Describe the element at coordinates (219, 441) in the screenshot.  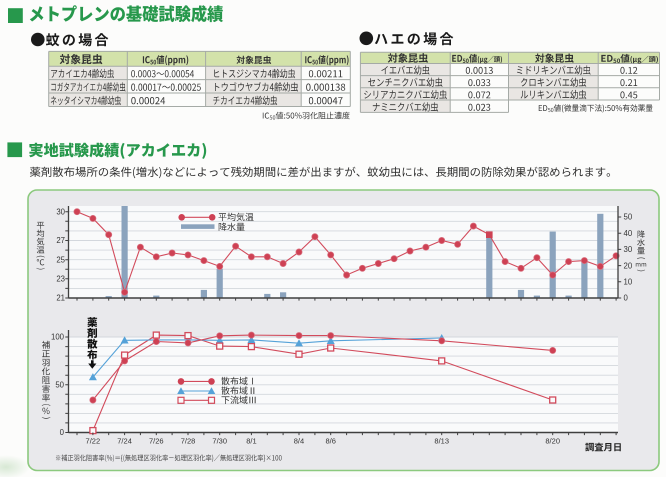
I see `svg-text: 7/30` at that location.